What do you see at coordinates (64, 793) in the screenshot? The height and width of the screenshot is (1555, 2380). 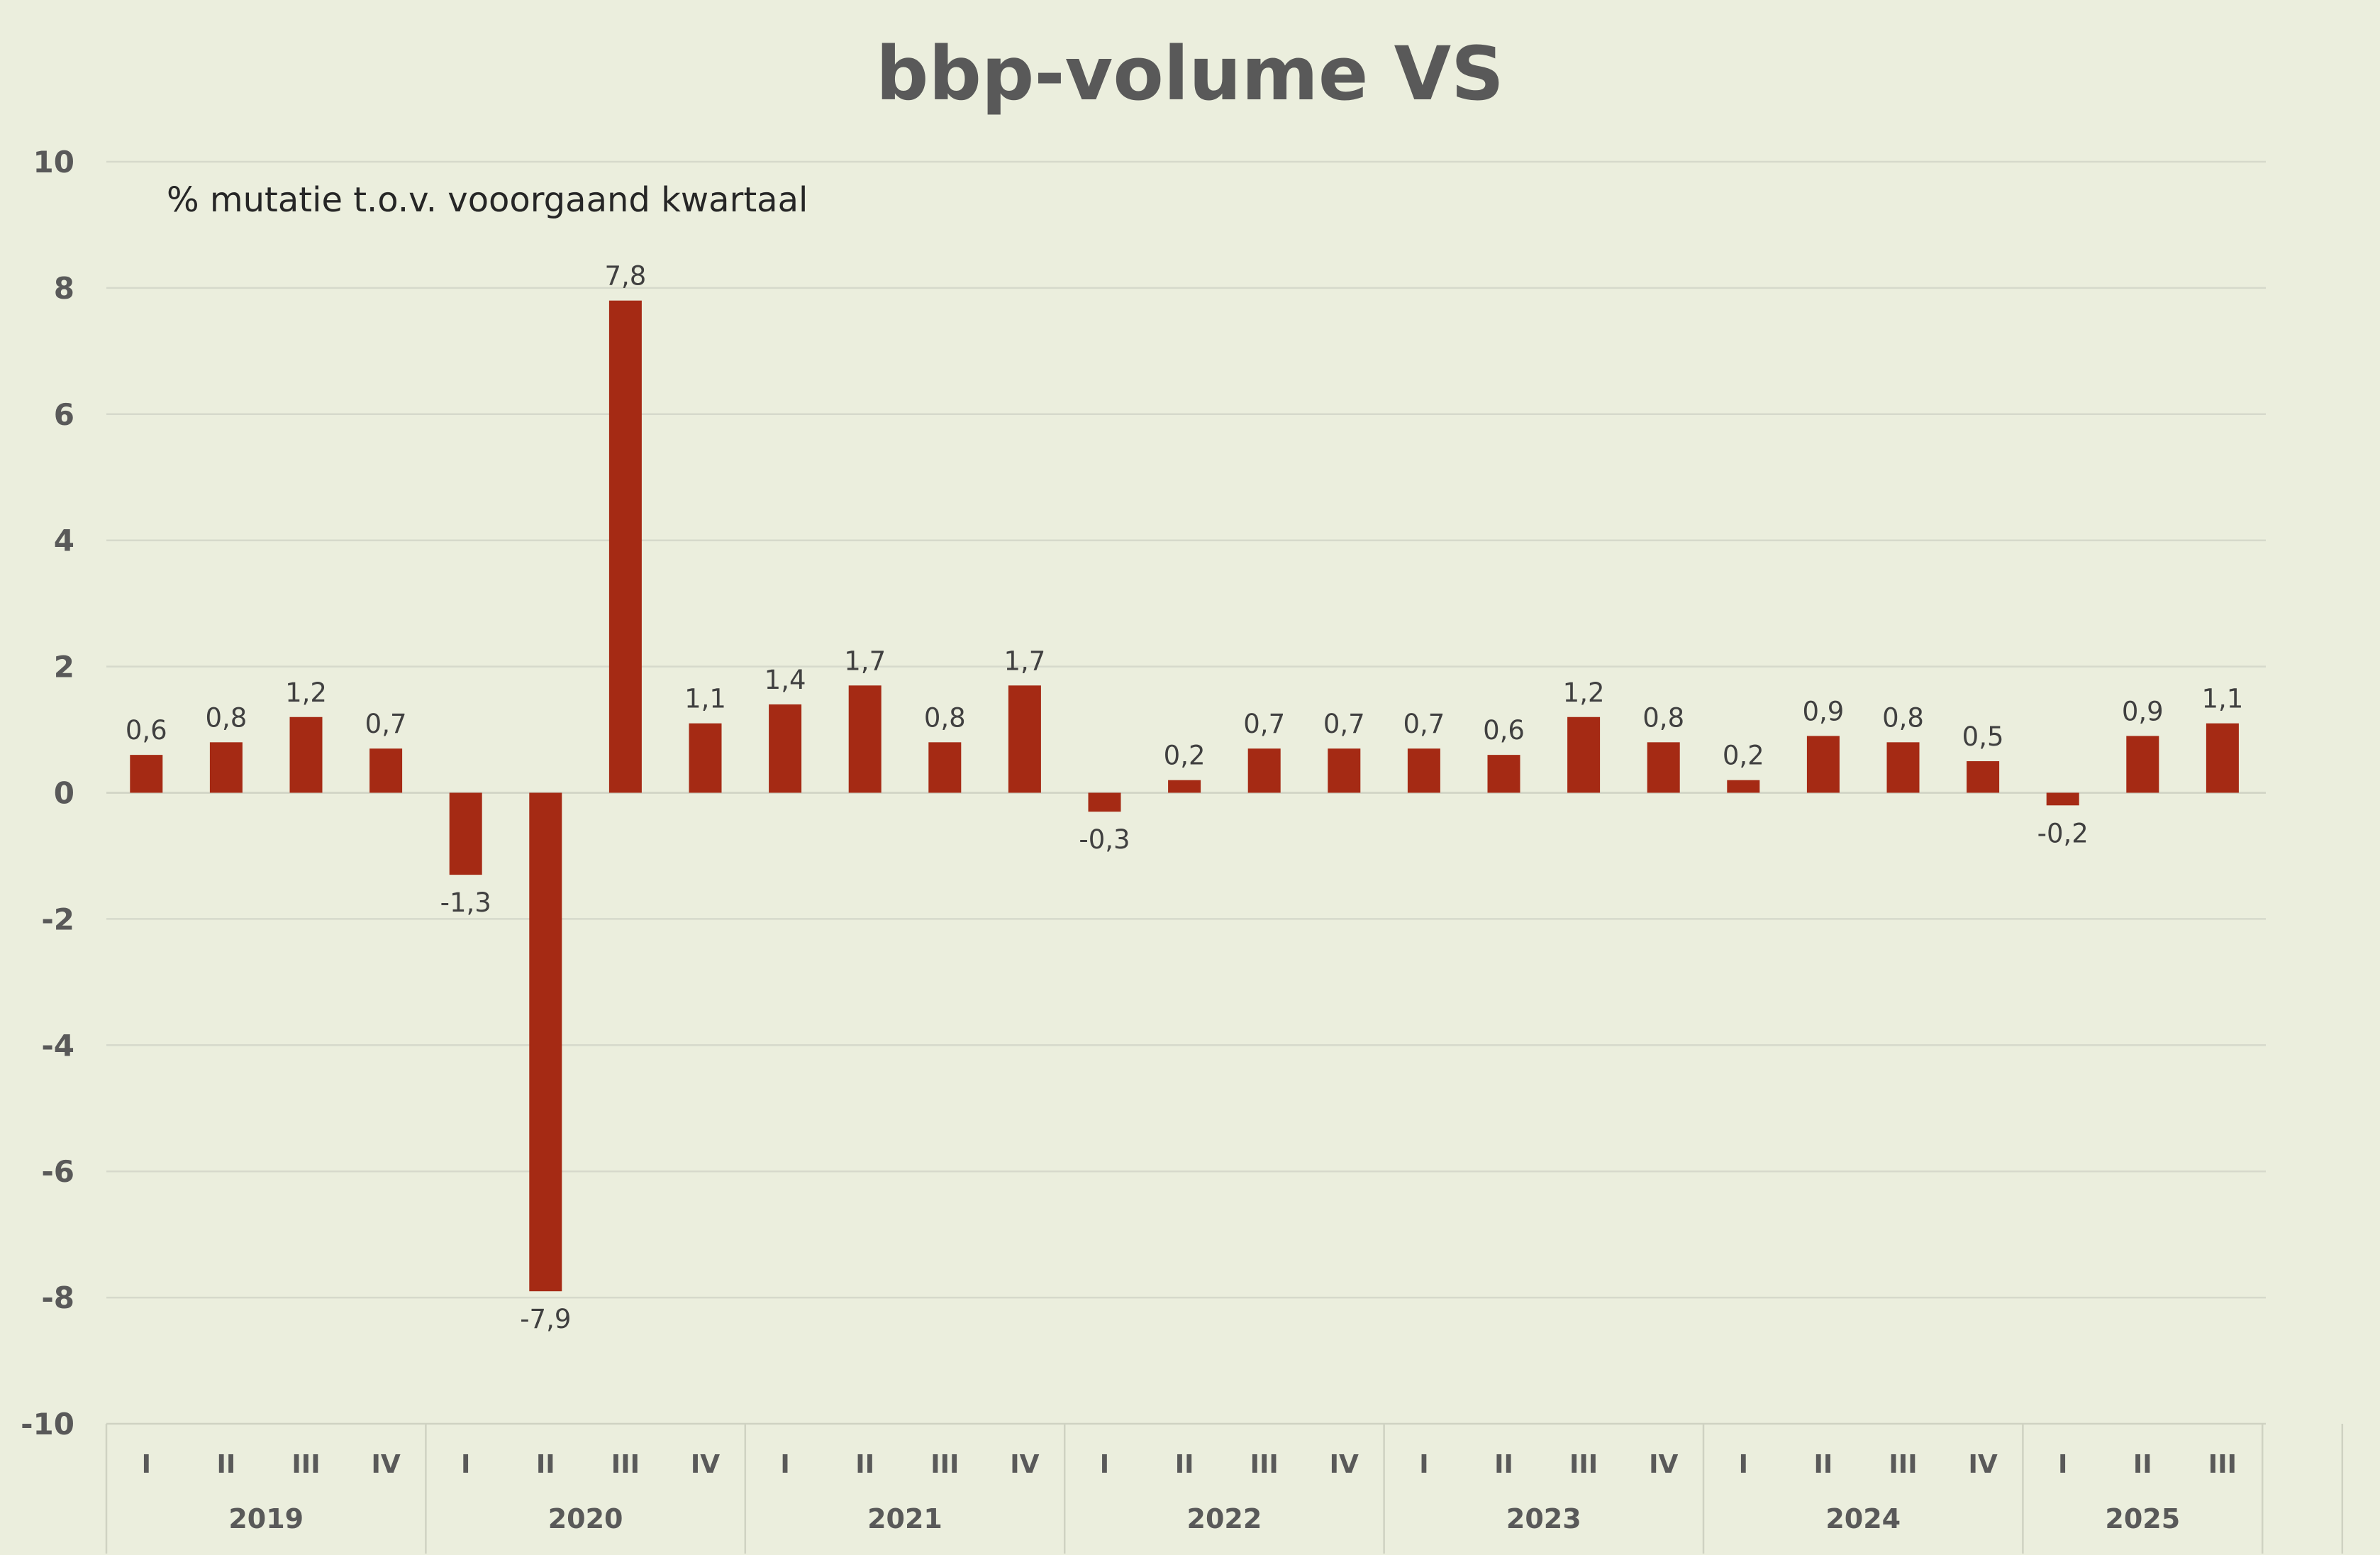 I see `y-tick-label: 0` at bounding box center [64, 793].